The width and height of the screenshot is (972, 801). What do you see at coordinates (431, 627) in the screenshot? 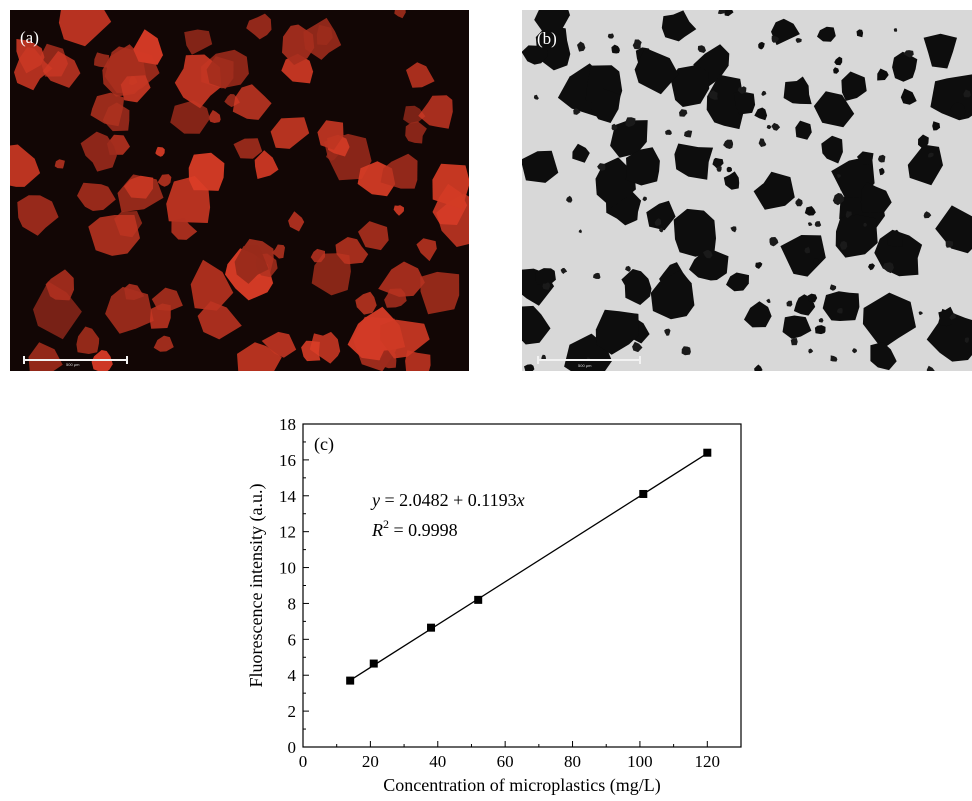
I see `data-point` at bounding box center [431, 627].